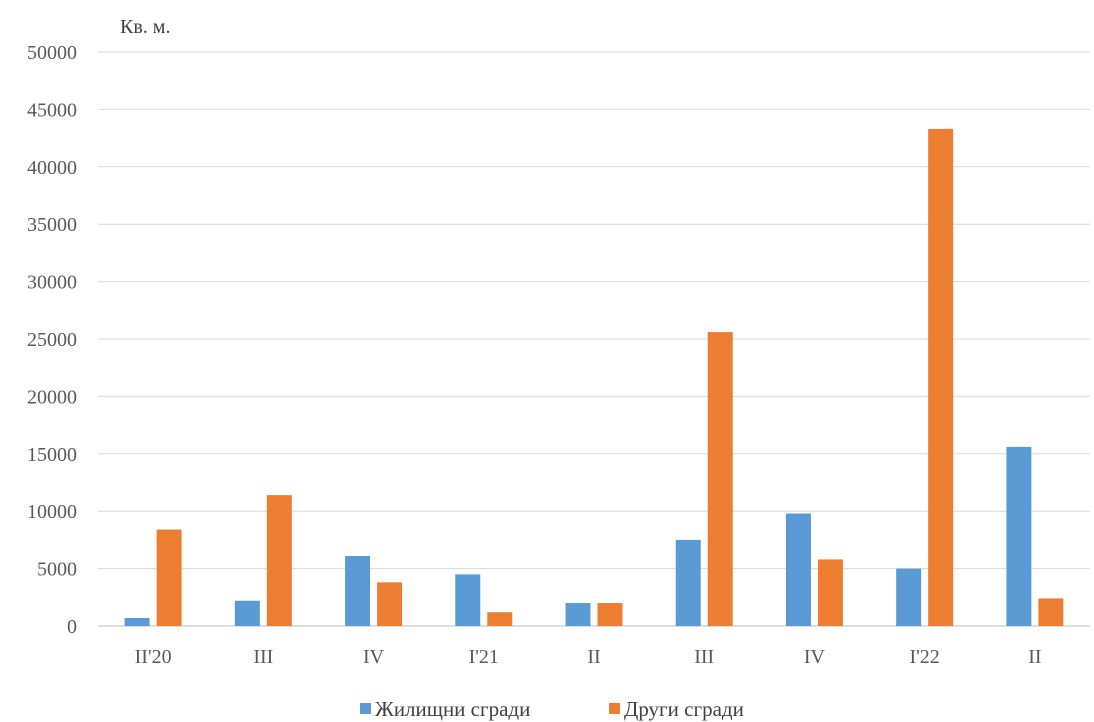 The height and width of the screenshot is (722, 1094). I want to click on y-tick-label: 35000, so click(52, 225).